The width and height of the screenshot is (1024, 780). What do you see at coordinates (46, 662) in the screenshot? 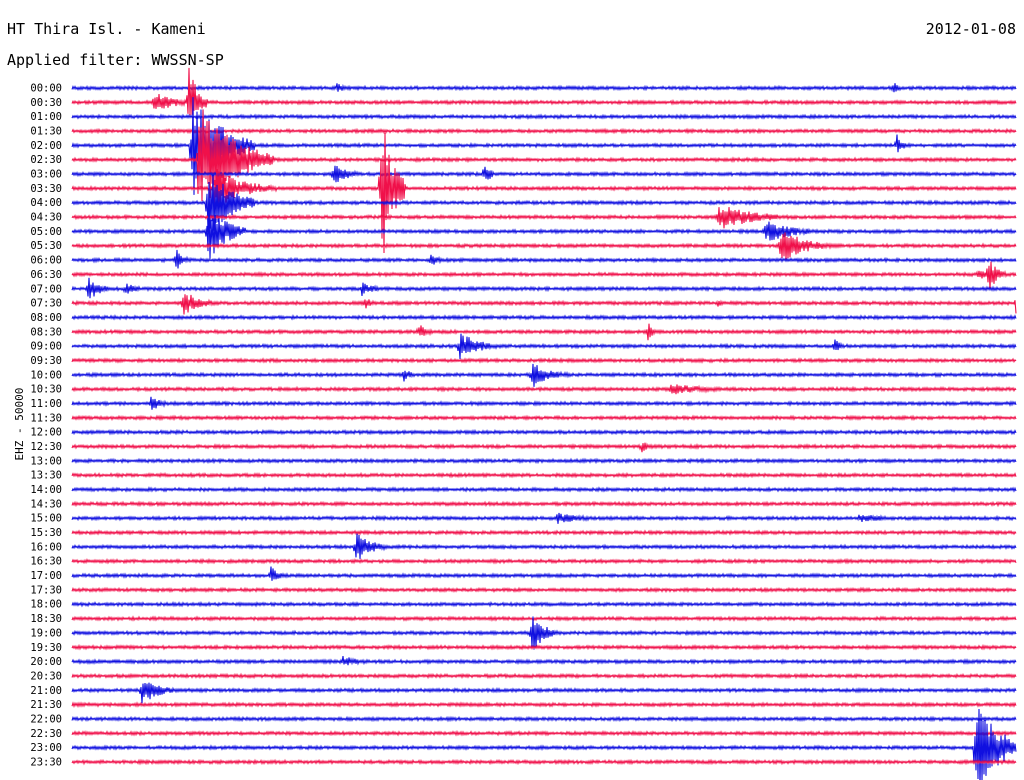
I see `time-label: 20:00` at bounding box center [46, 662].